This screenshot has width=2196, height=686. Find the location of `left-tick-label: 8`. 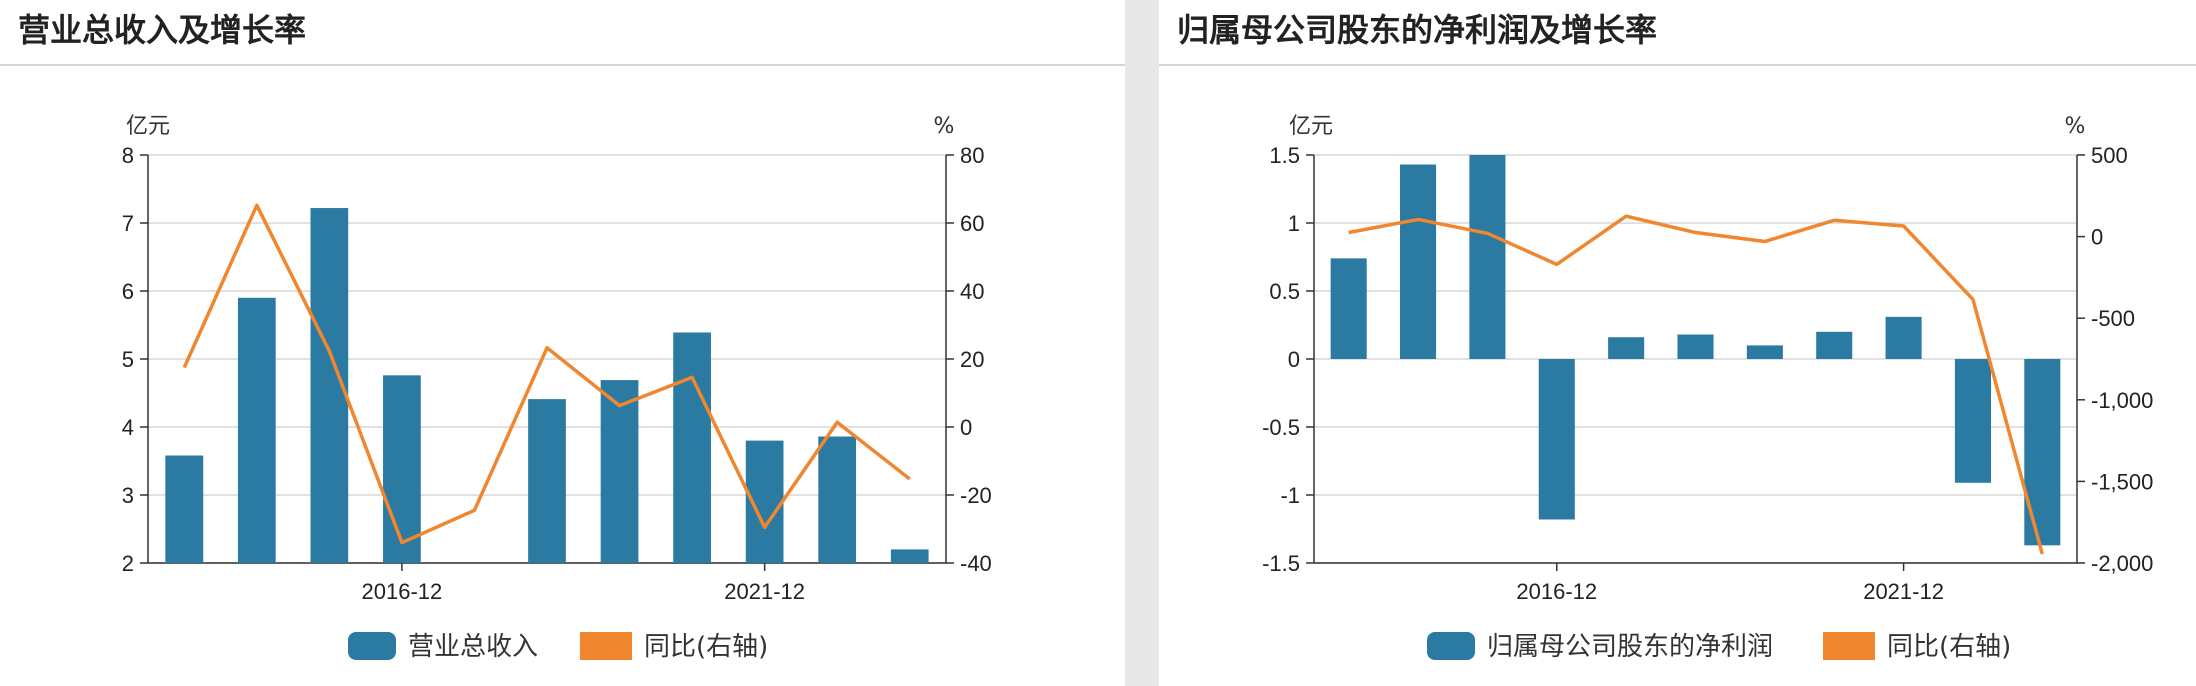

left-tick-label: 8 is located at coordinates (128, 155).